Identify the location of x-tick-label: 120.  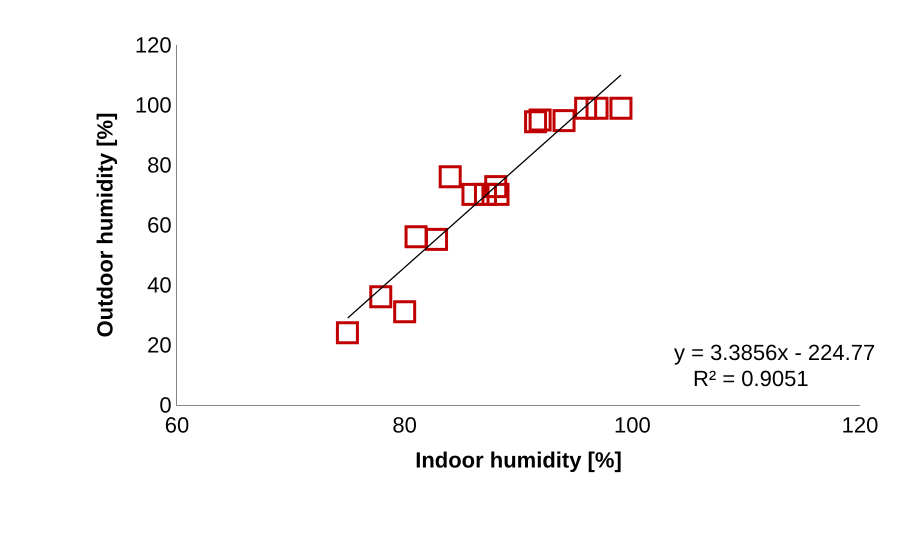
(860, 425).